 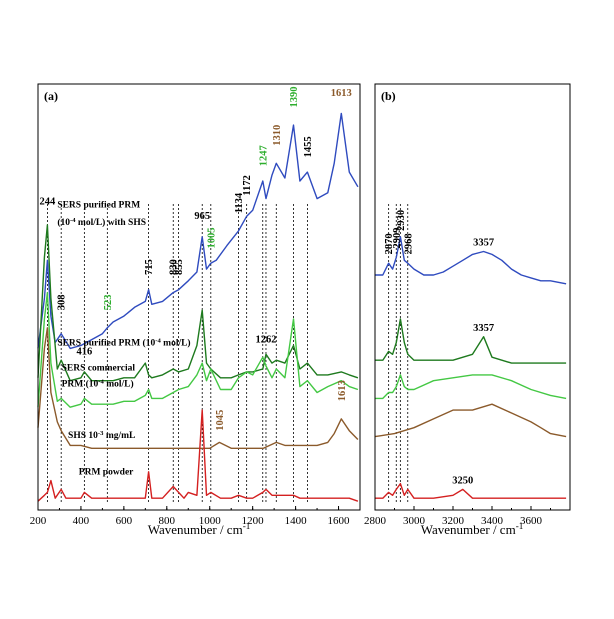 What do you see at coordinates (210, 521) in the screenshot?
I see `x-tick-label-1000: 1000` at bounding box center [210, 521].